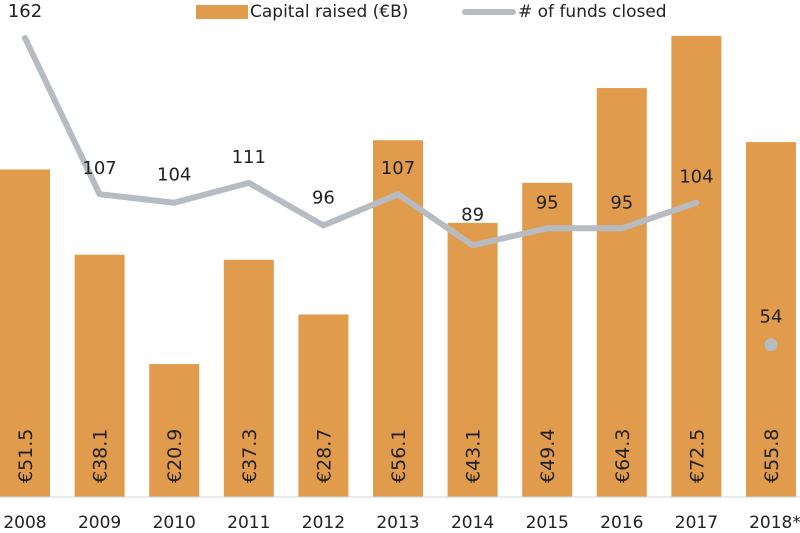 The image size is (800, 533). I want to click on bar-value-label: €28.7, so click(324, 456).